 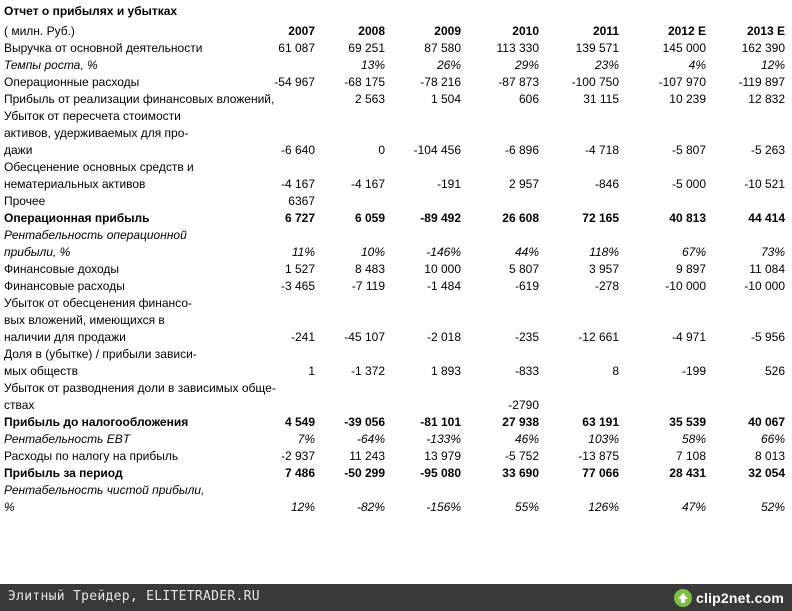 I want to click on cell-value: -846, so click(x=606, y=184).